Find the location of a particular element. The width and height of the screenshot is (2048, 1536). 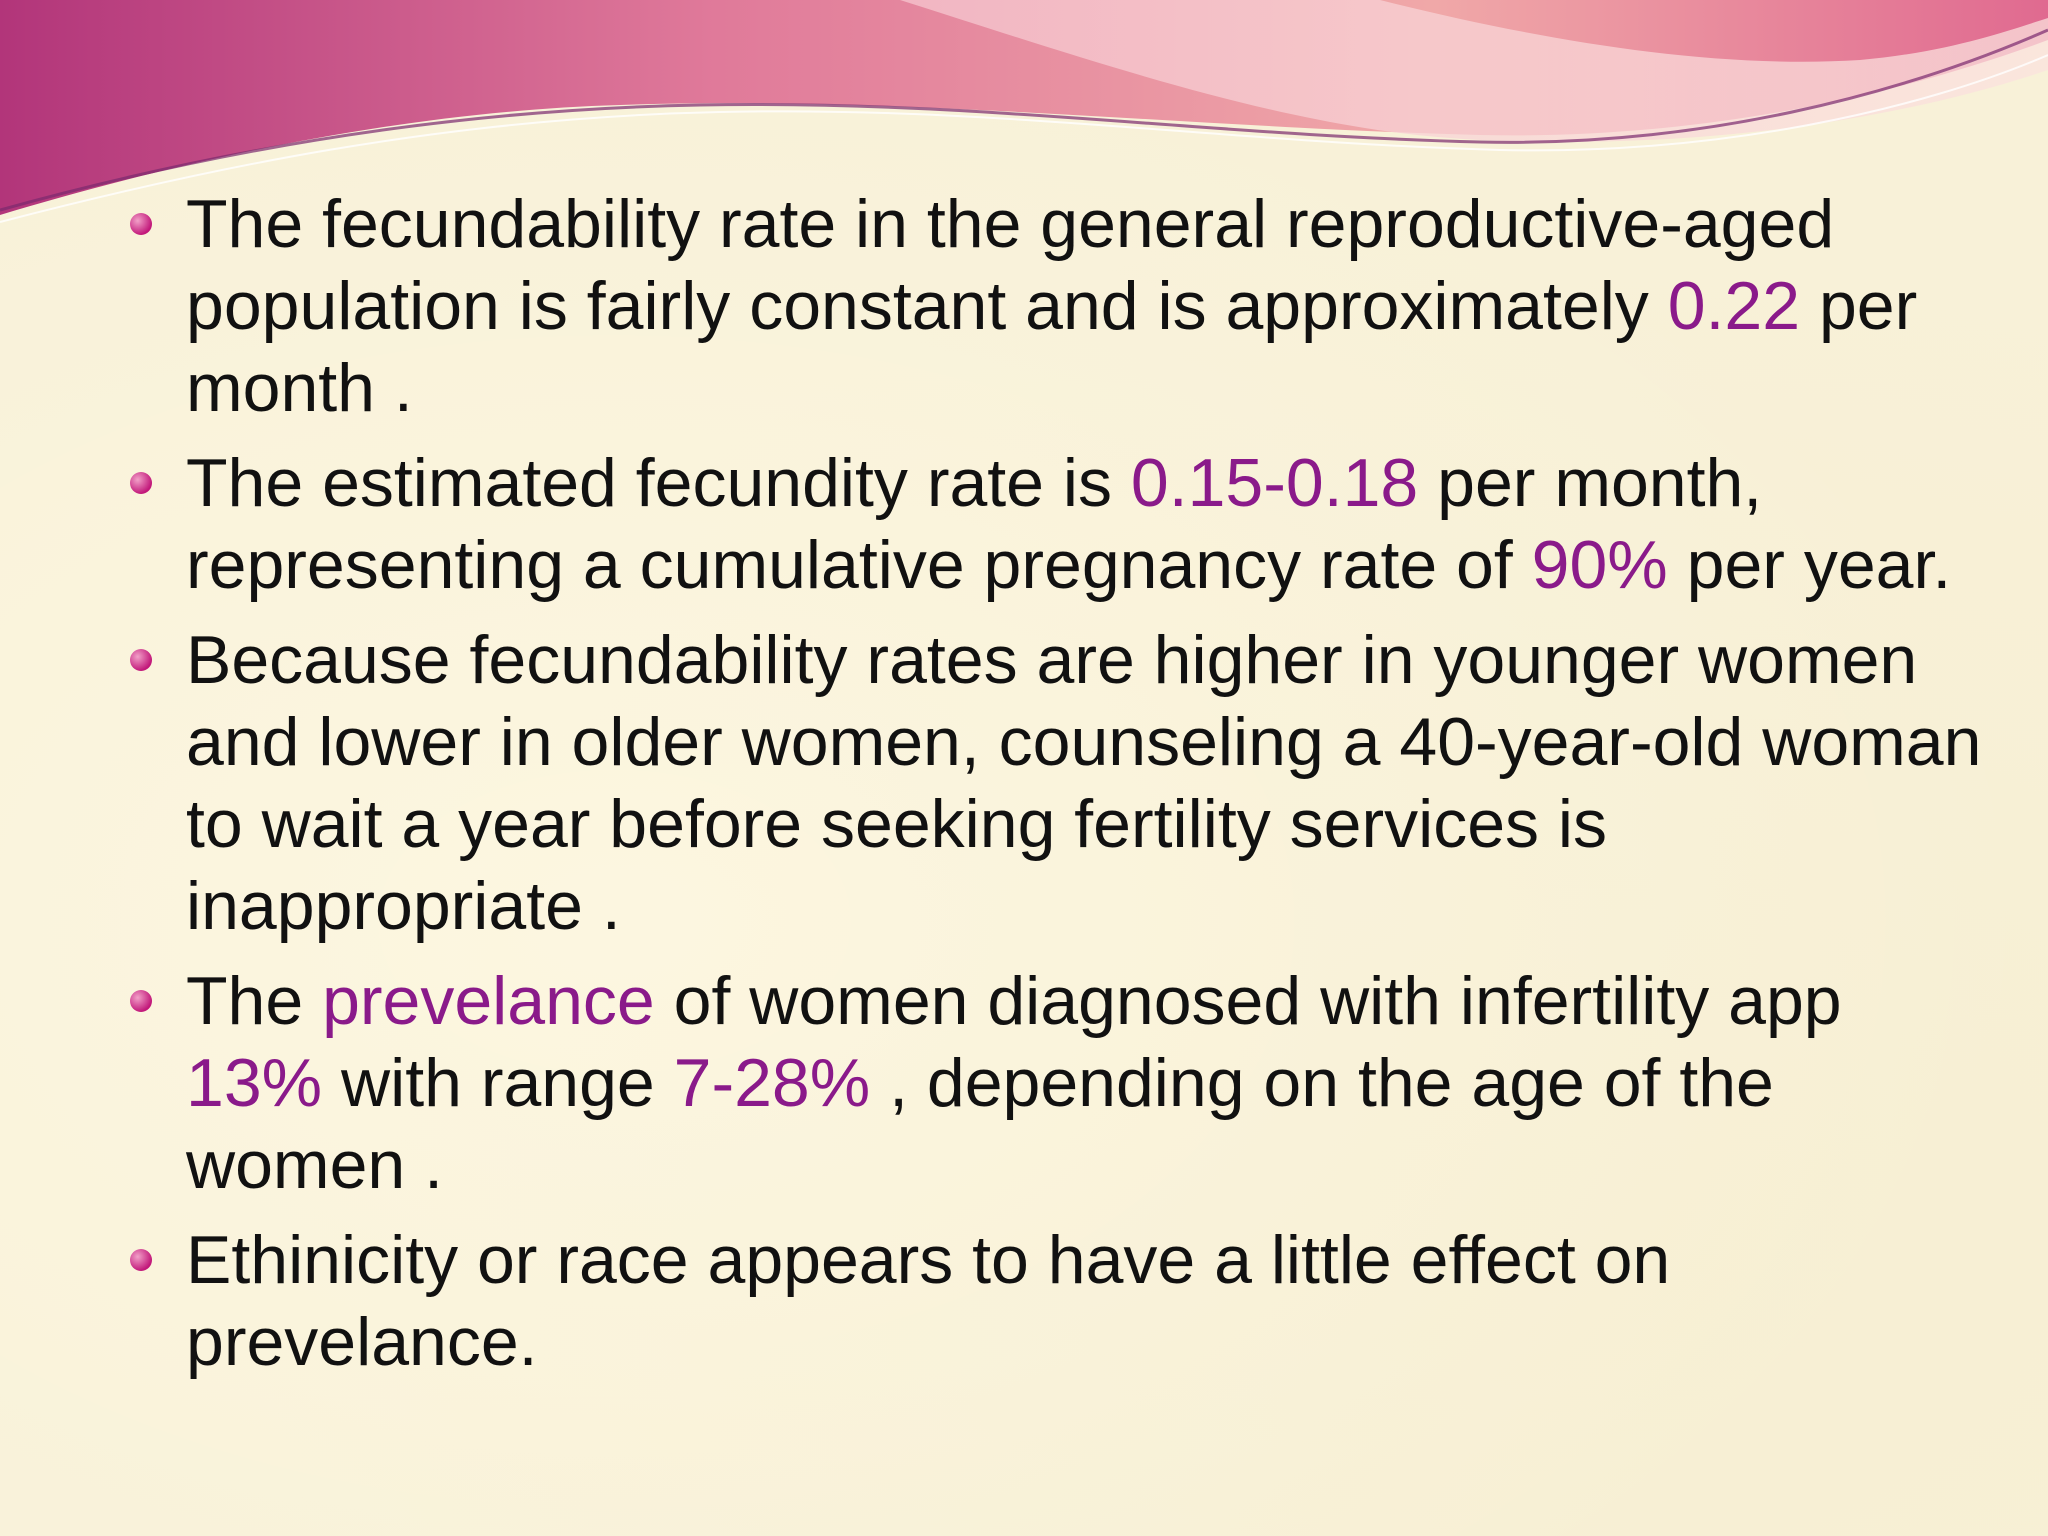

highlight-value: 7-28% is located at coordinates (772, 1083).